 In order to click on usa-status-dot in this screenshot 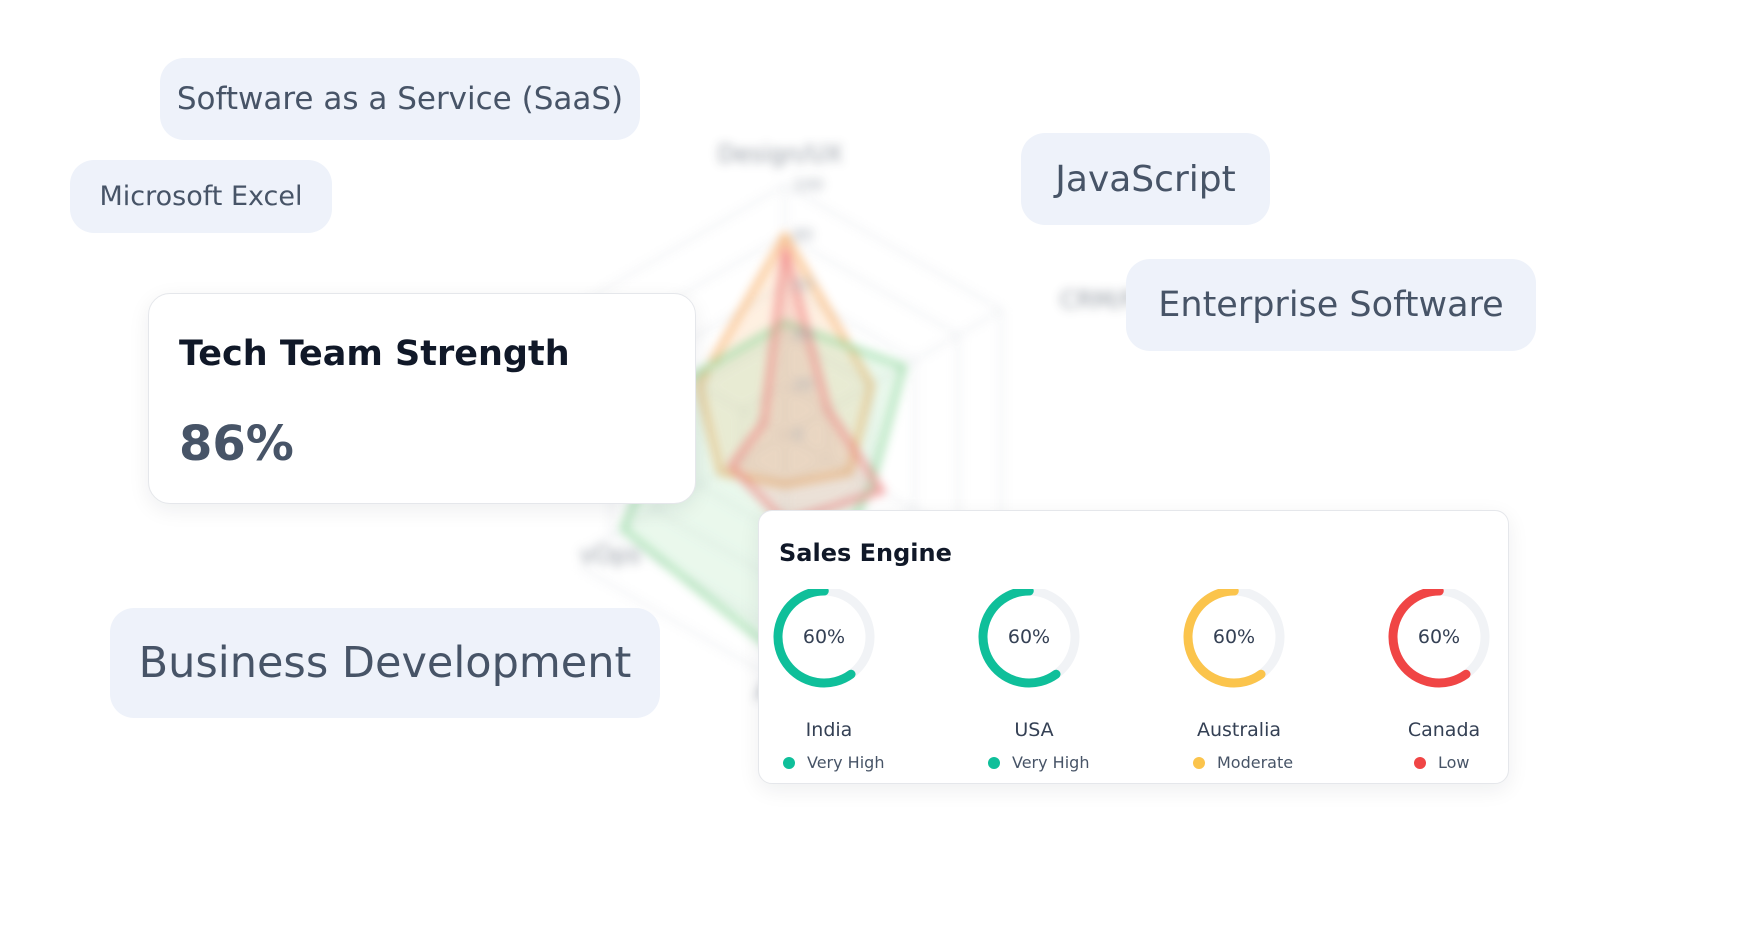, I will do `click(994, 762)`.